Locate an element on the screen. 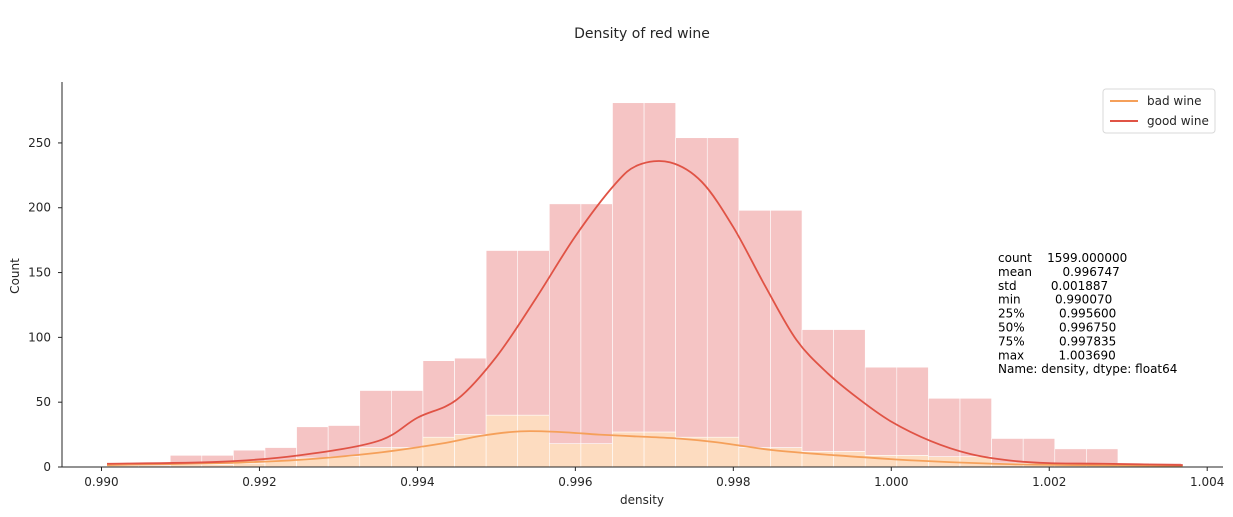 This screenshot has width=1233, height=517. stats-line: 25% 0.995600 is located at coordinates (1057, 314).